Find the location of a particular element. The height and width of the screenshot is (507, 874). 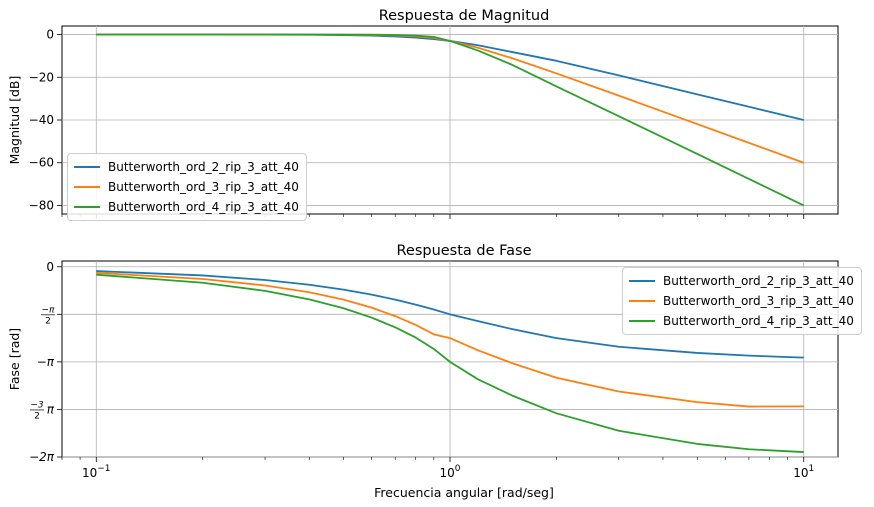

phase-xlabel: Frecuencia angular [rad/seg] is located at coordinates (464, 492).